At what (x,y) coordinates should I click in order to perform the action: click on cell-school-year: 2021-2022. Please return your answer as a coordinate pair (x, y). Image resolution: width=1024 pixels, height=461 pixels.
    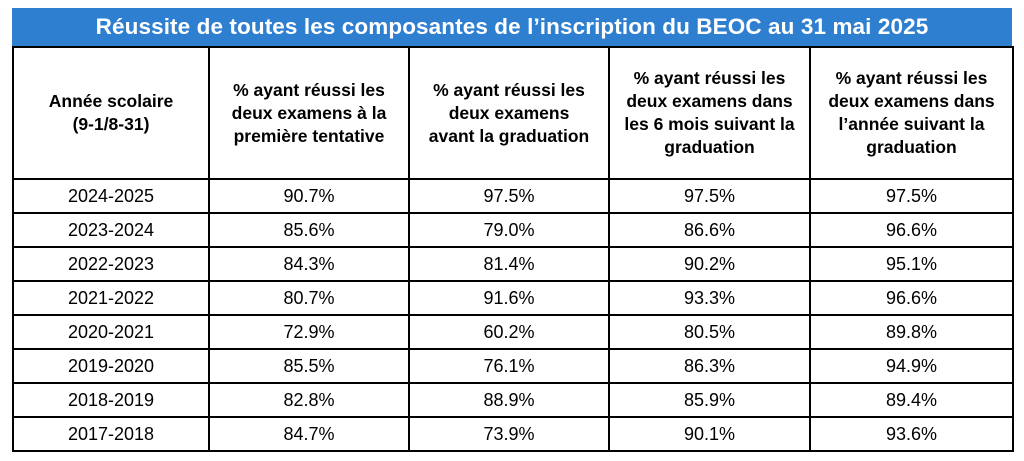
    Looking at the image, I should click on (111, 298).